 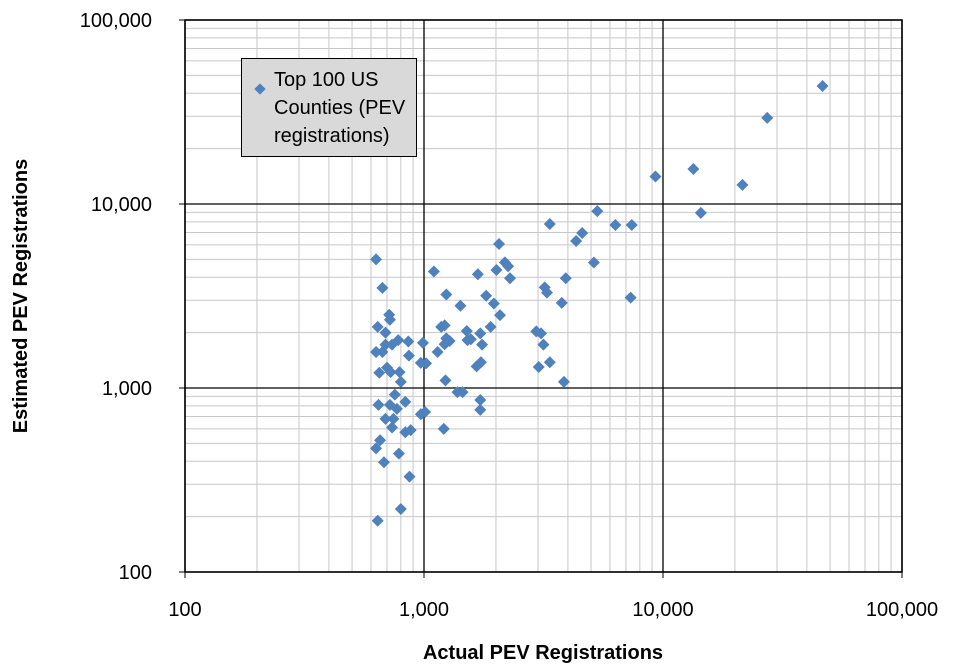 I want to click on y-axis-title: Estimated PEV Registrations, so click(x=21, y=296).